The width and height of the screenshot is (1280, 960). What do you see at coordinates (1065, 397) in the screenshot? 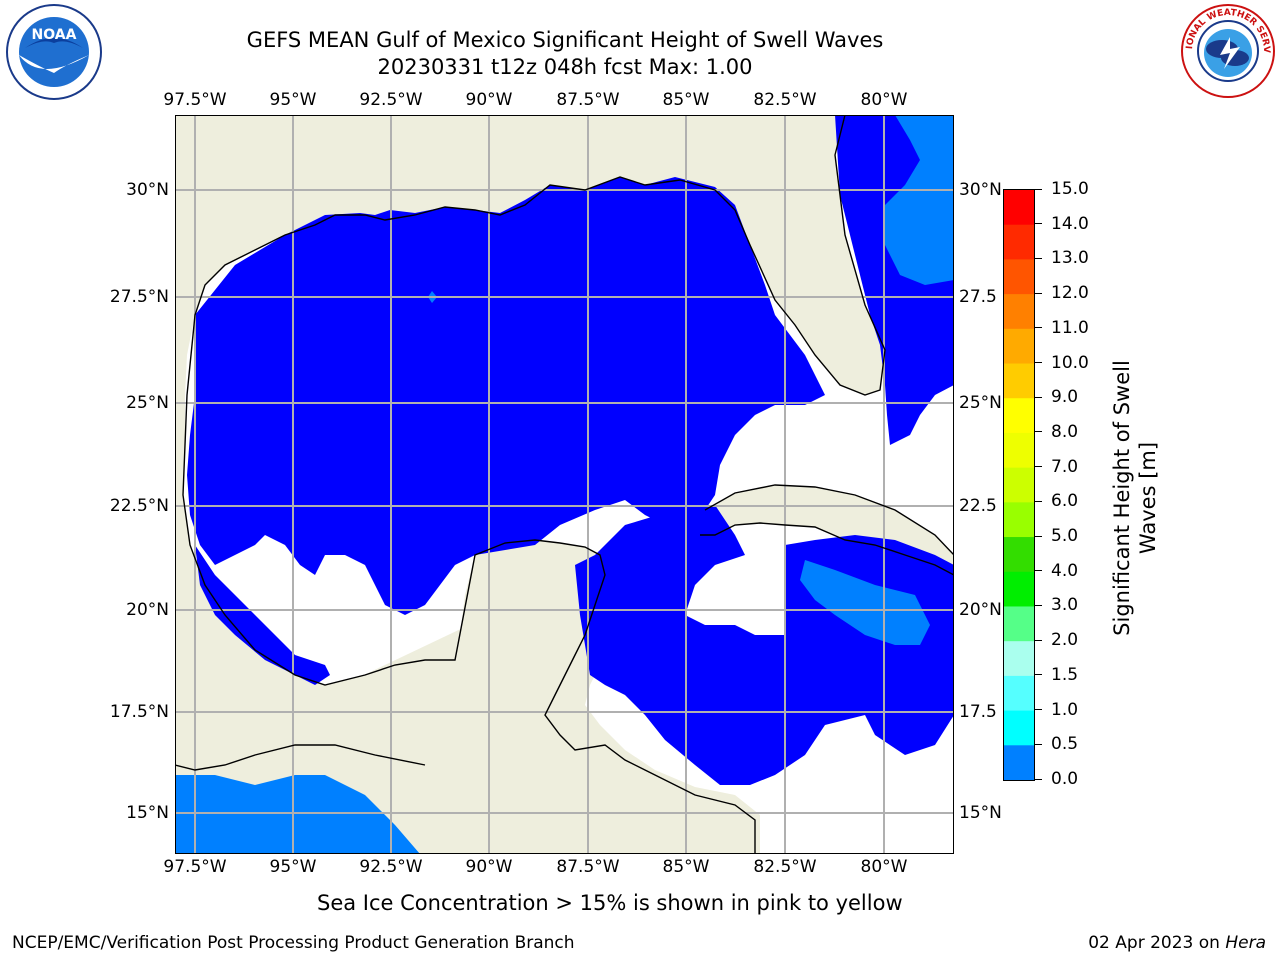
I see `colorbar-tick-label: 9.0` at bounding box center [1065, 397].